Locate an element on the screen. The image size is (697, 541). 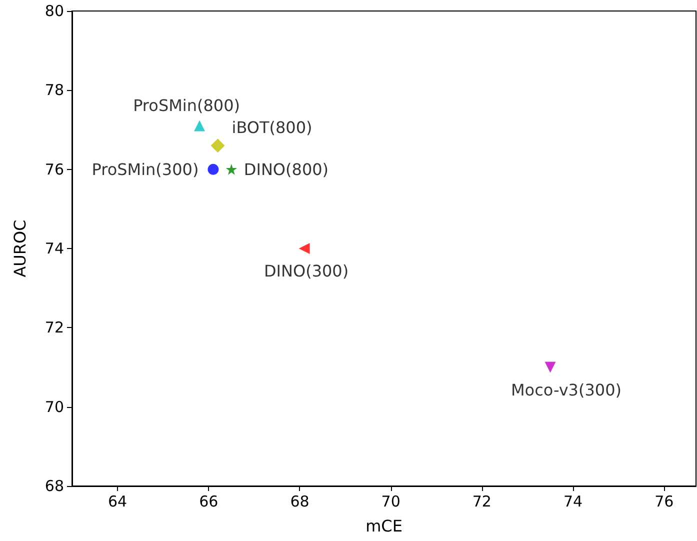
series-label: Moco-v3(300) is located at coordinates (566, 390).